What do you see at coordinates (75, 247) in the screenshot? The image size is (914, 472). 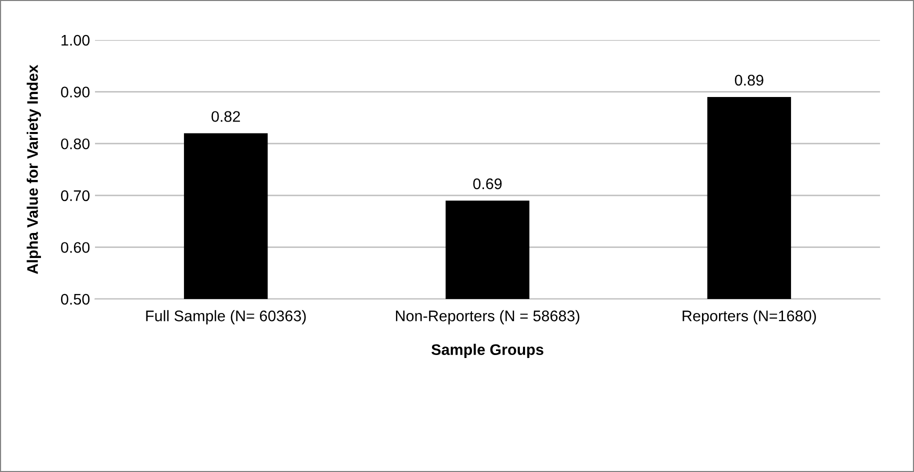 I see `y-tick-label: 0.60` at bounding box center [75, 247].